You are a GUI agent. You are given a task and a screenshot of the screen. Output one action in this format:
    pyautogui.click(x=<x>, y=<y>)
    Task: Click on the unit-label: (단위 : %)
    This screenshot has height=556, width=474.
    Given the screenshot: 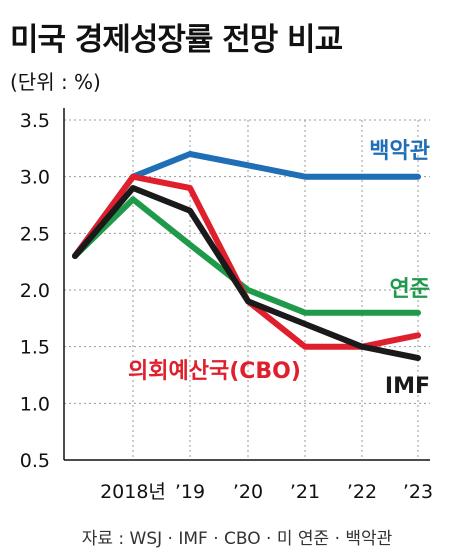 What is the action you would take?
    pyautogui.click(x=55, y=82)
    